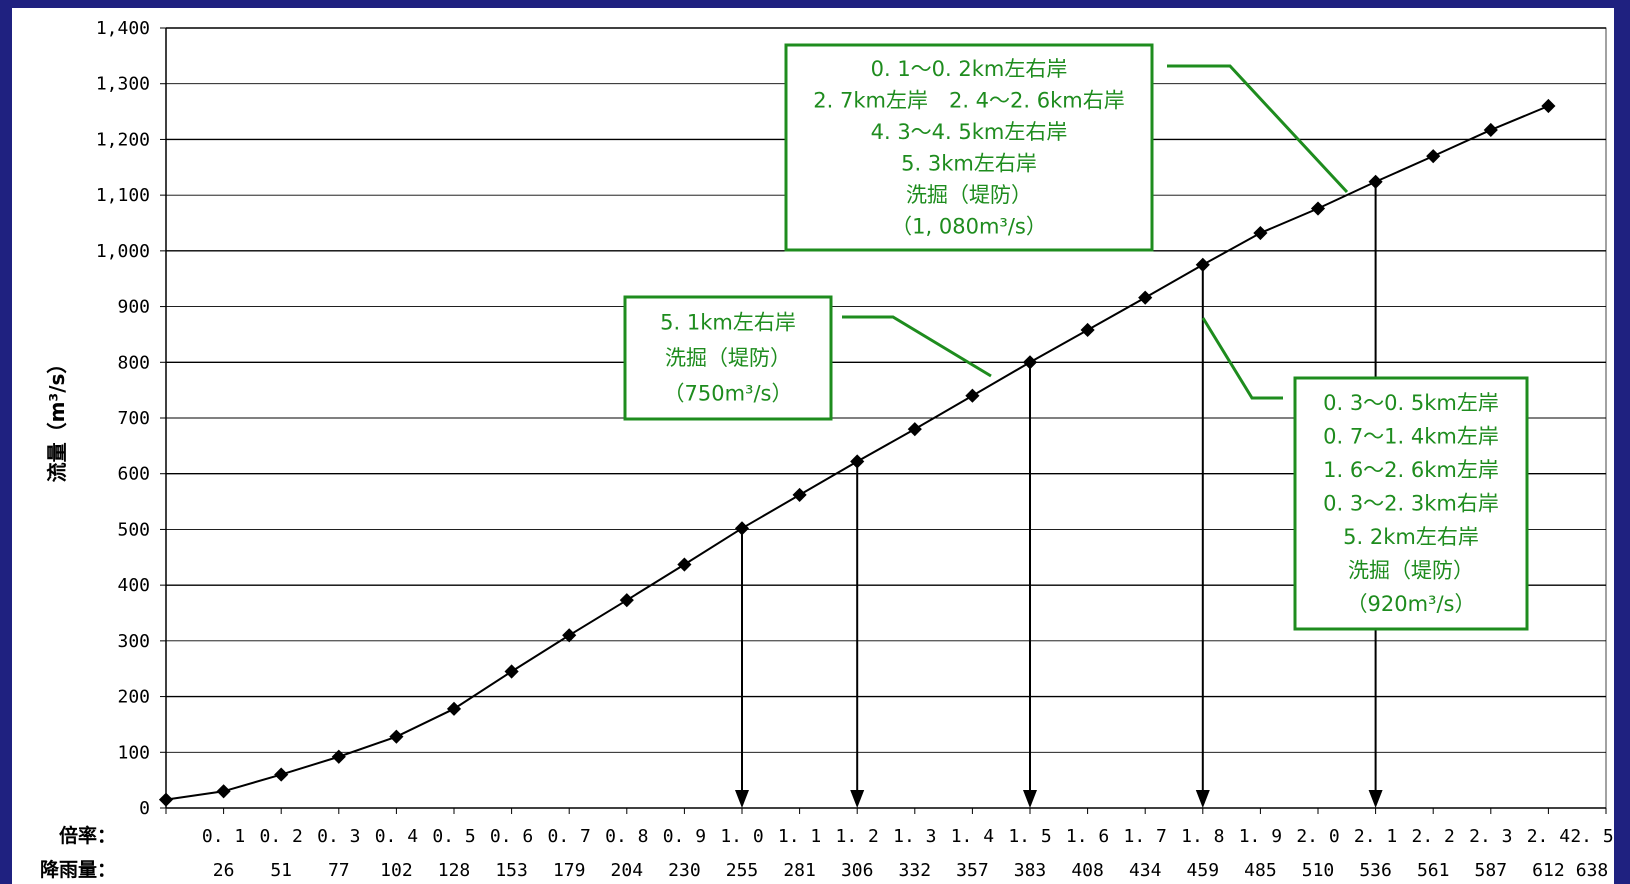 This screenshot has width=1630, height=884. Describe the element at coordinates (1592, 870) in the screenshot. I see `x-tick-label-rainfall: 638` at that location.